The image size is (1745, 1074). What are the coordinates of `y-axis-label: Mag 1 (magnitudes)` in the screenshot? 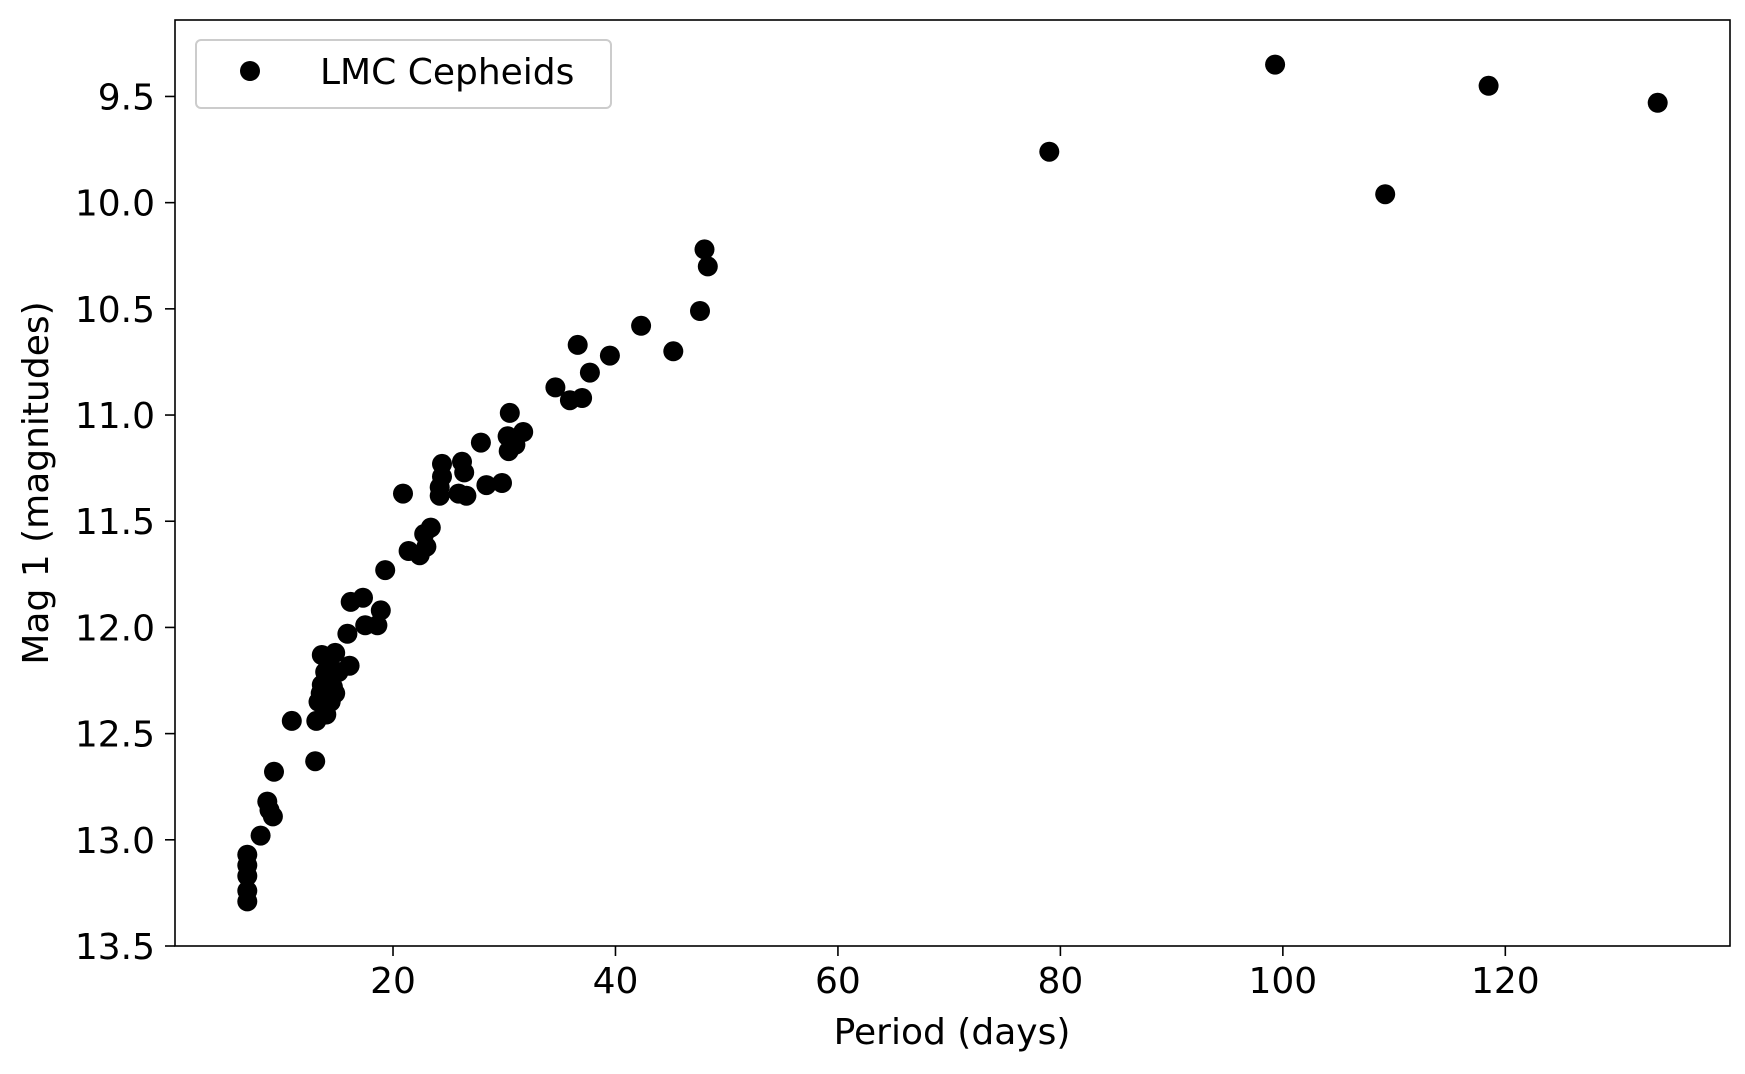 It's located at (36, 482).